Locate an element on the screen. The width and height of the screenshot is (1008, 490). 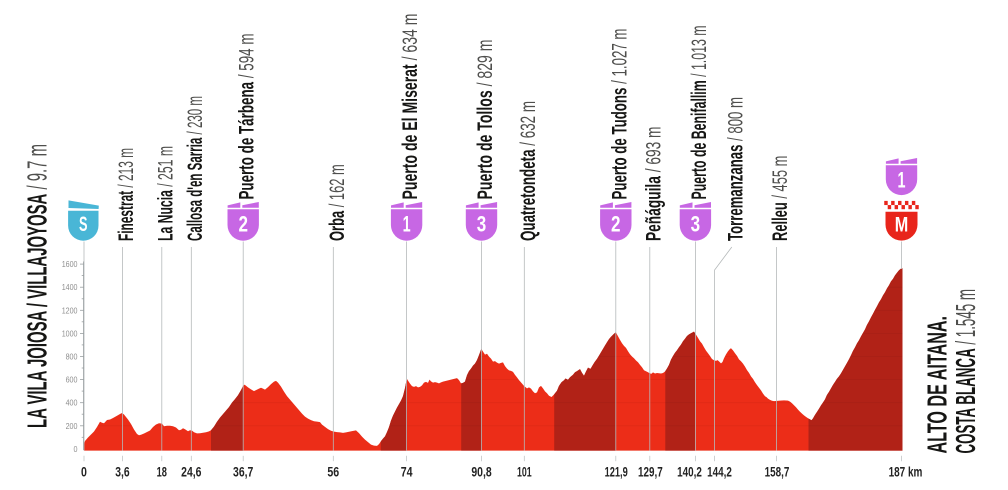
svg-text: 101 is located at coordinates (524, 472).